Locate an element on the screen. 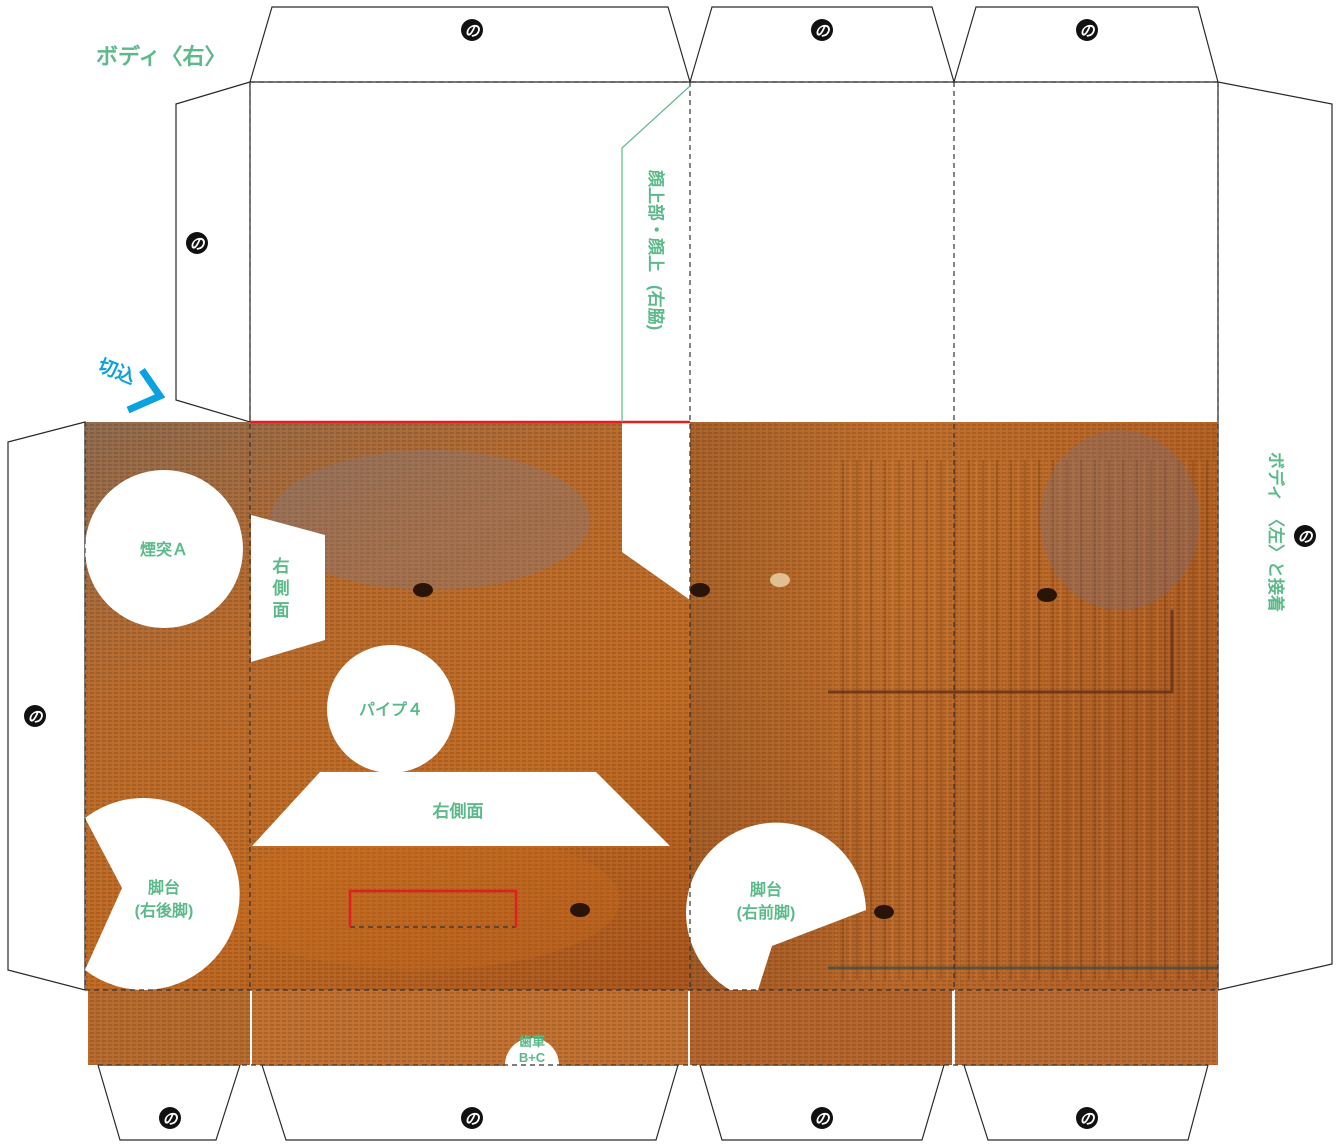  svg-text: 面 is located at coordinates (281, 610).